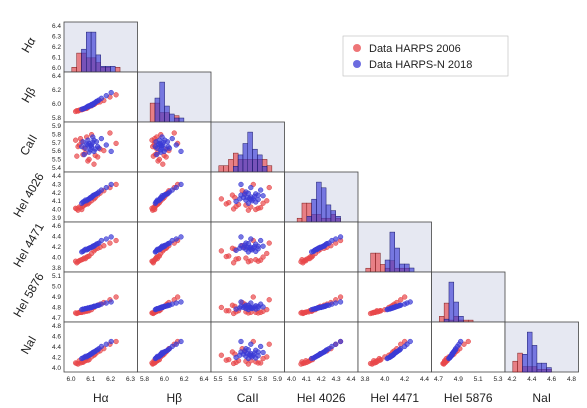 The image size is (587, 408). What do you see at coordinates (458, 379) in the screenshot?
I see `x-tick-label: 4.9` at bounding box center [458, 379].